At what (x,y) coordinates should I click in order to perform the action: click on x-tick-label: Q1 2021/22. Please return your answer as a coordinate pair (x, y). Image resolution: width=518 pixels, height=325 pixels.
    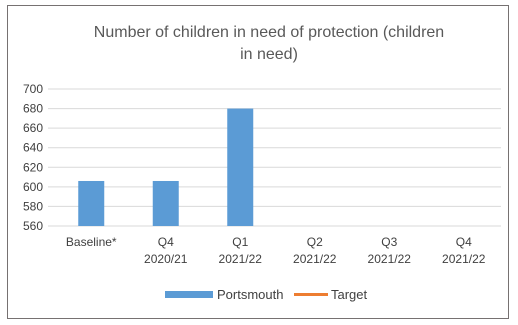
    Looking at the image, I should click on (241, 250).